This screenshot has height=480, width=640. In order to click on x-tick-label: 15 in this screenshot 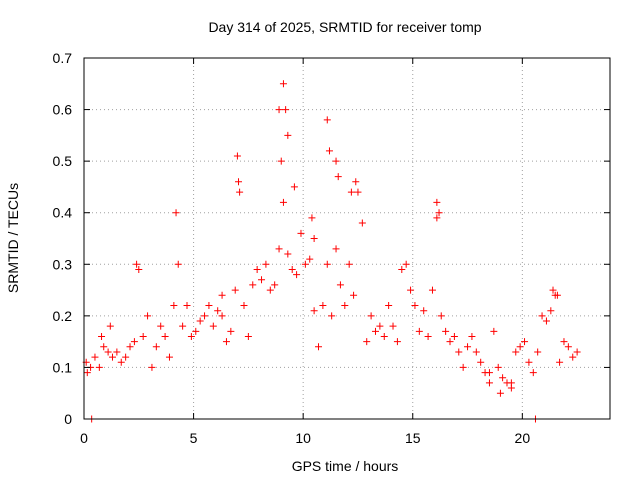, I will do `click(413, 438)`.